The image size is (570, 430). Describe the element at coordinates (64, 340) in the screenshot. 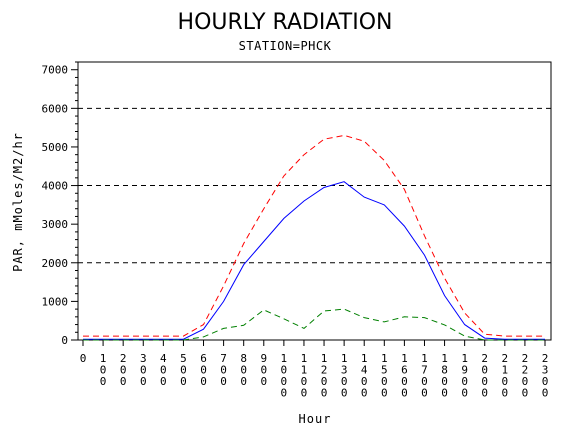

I see `y-tick-label: 0` at that location.